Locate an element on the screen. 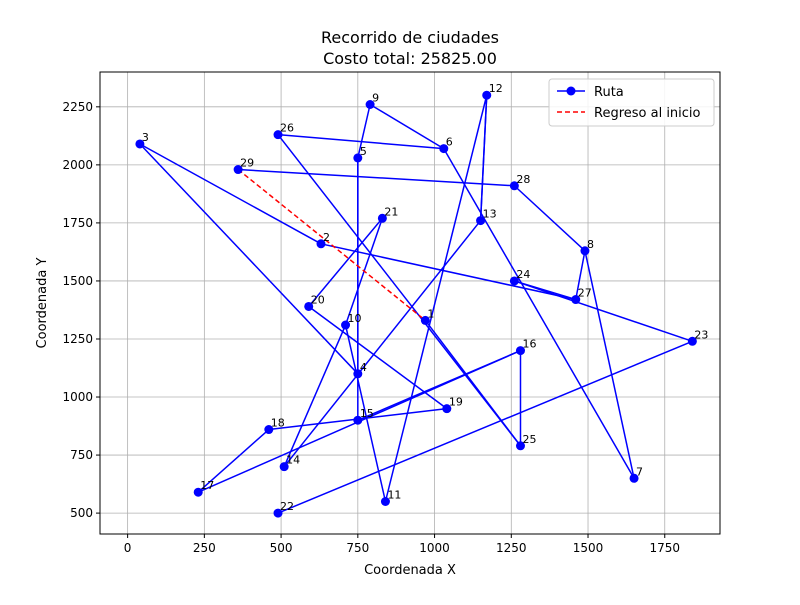 The height and width of the screenshot is (605, 800). city-label: 23 is located at coordinates (701, 334).